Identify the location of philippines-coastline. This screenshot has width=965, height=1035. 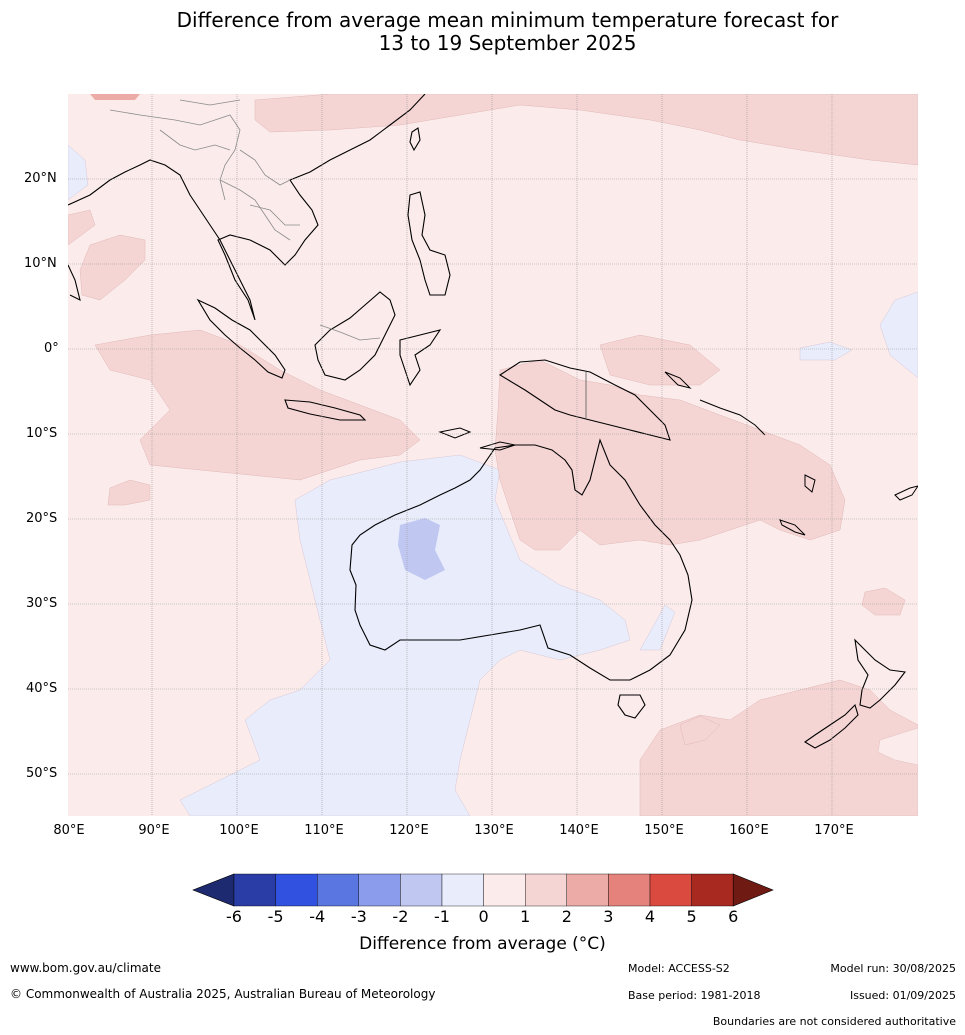
(429, 243).